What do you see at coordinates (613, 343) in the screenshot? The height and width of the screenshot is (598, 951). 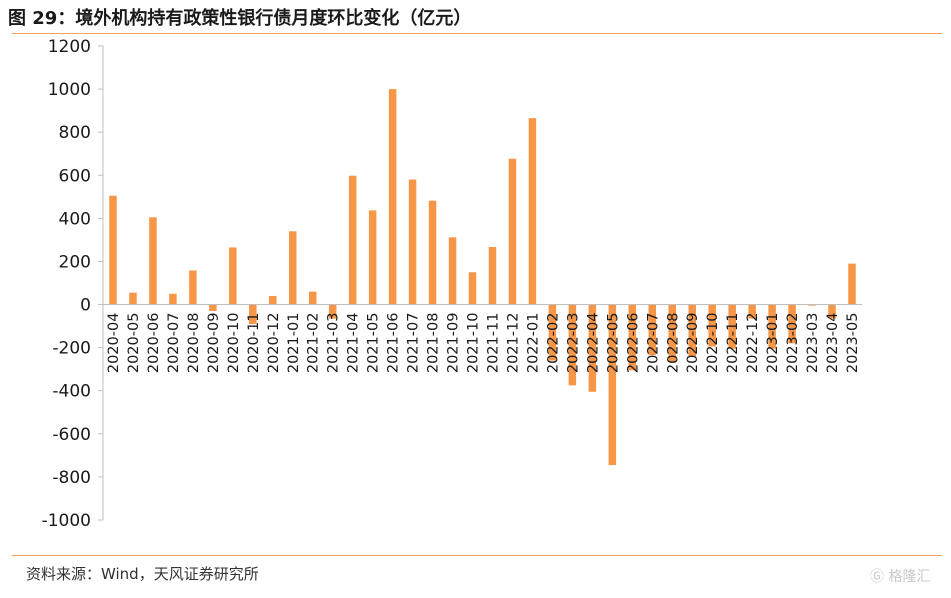 I see `x-tick-label: 2022-05` at bounding box center [613, 343].